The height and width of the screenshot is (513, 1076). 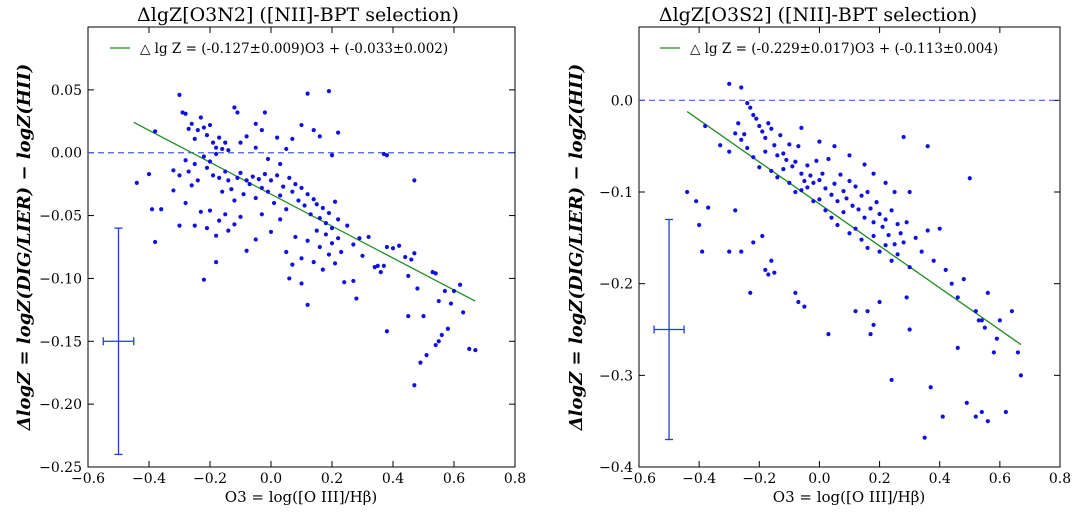 What do you see at coordinates (301, 497) in the screenshot?
I see `x-axis-label: O3 = log([O III]/Hβ)` at bounding box center [301, 497].